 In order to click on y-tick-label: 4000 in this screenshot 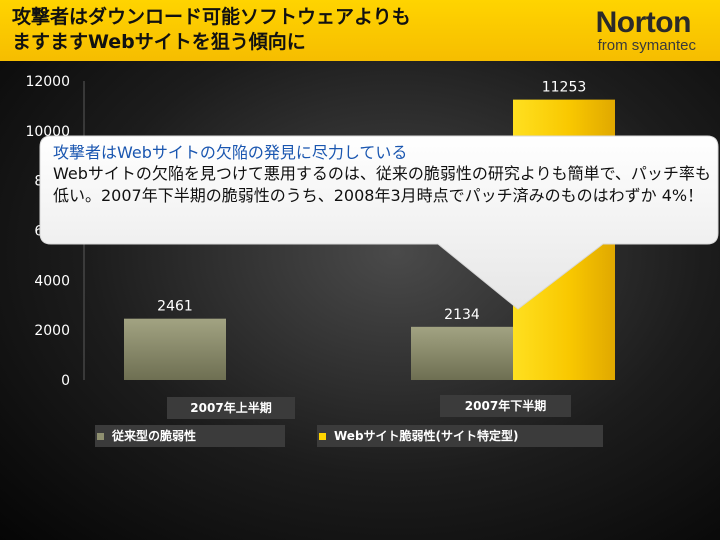, I will do `click(52, 281)`.